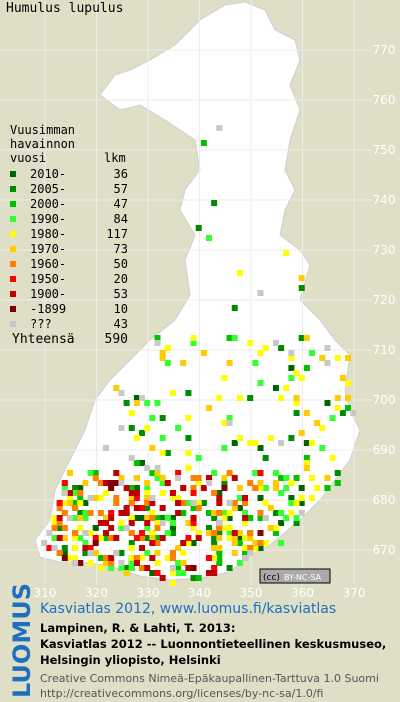  I want to click on legend-swatch, so click(13, 294).